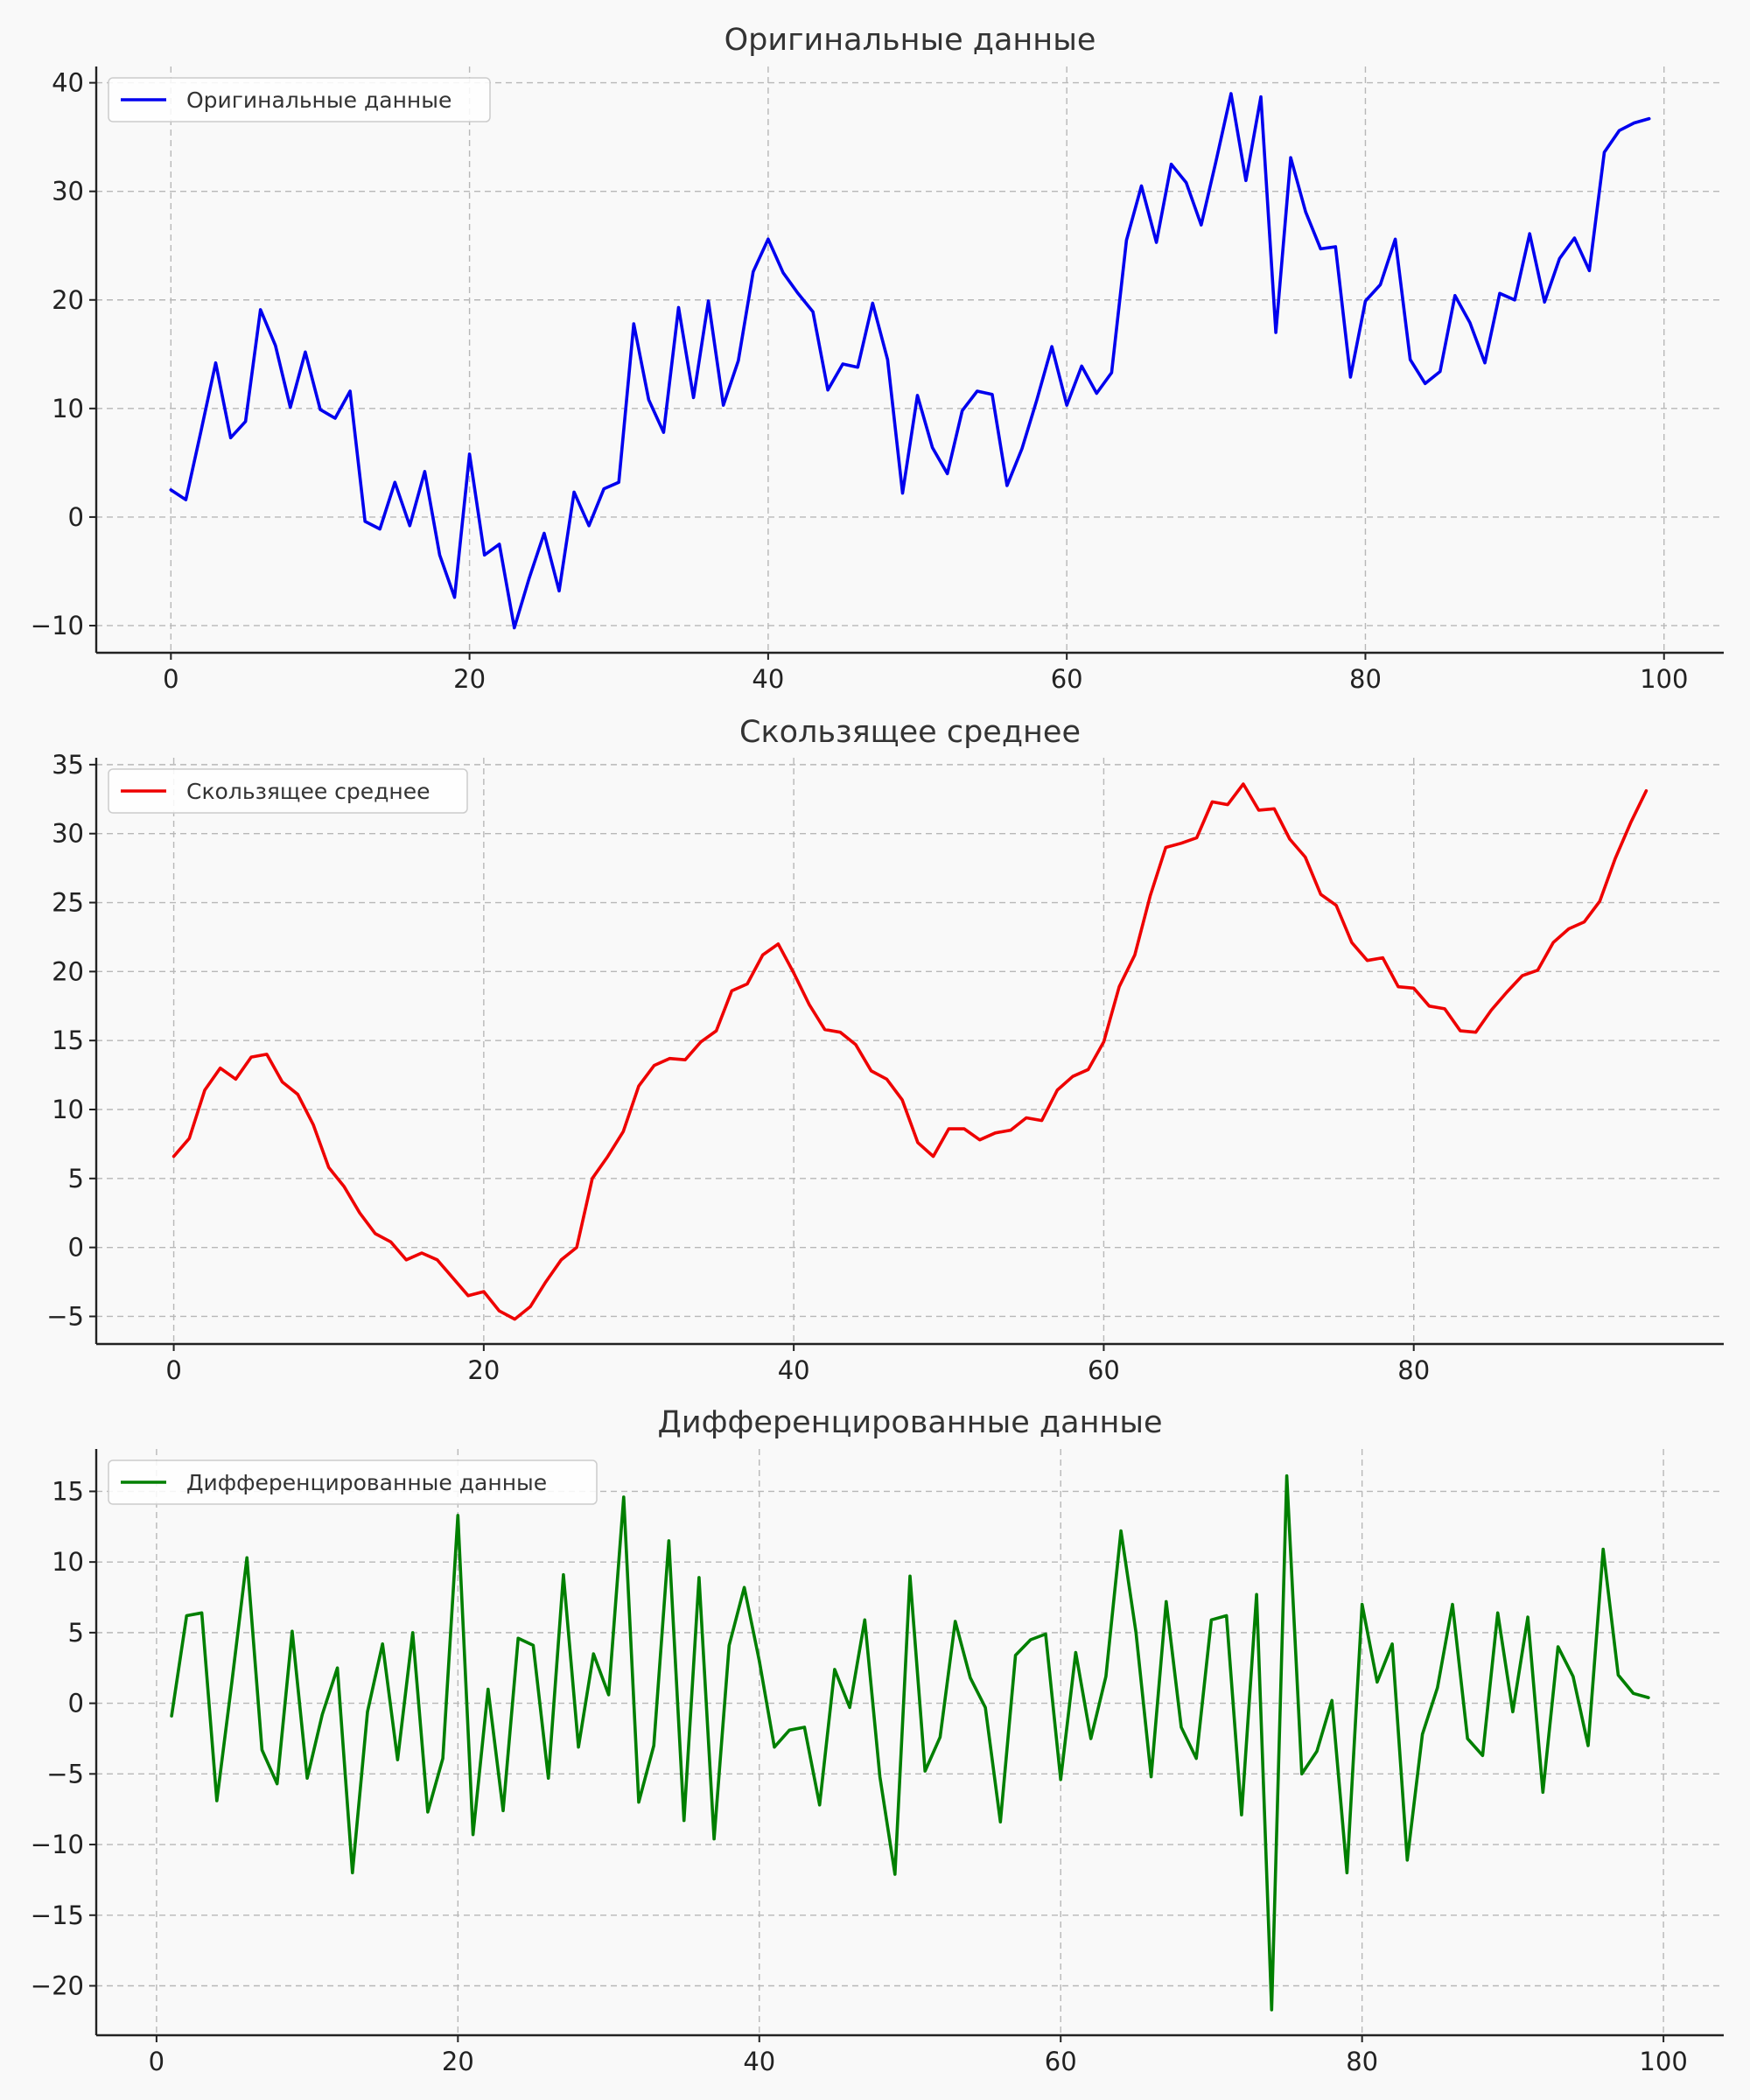 The image size is (1750, 2100). Describe the element at coordinates (57, 1915) in the screenshot. I see `y-tick-label: −15` at that location.